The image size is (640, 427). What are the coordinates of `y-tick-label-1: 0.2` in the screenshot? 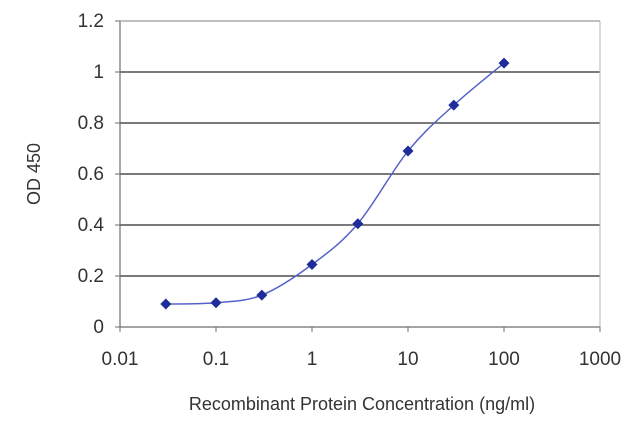 It's located at (91, 276).